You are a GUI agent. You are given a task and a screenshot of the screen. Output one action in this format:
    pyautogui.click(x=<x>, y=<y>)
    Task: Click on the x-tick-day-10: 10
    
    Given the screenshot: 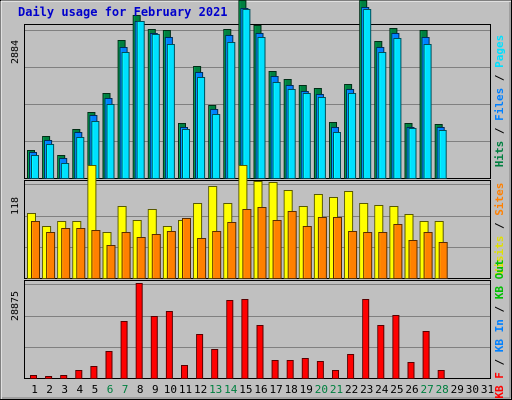 What is the action you would take?
    pyautogui.click(x=170, y=389)
    